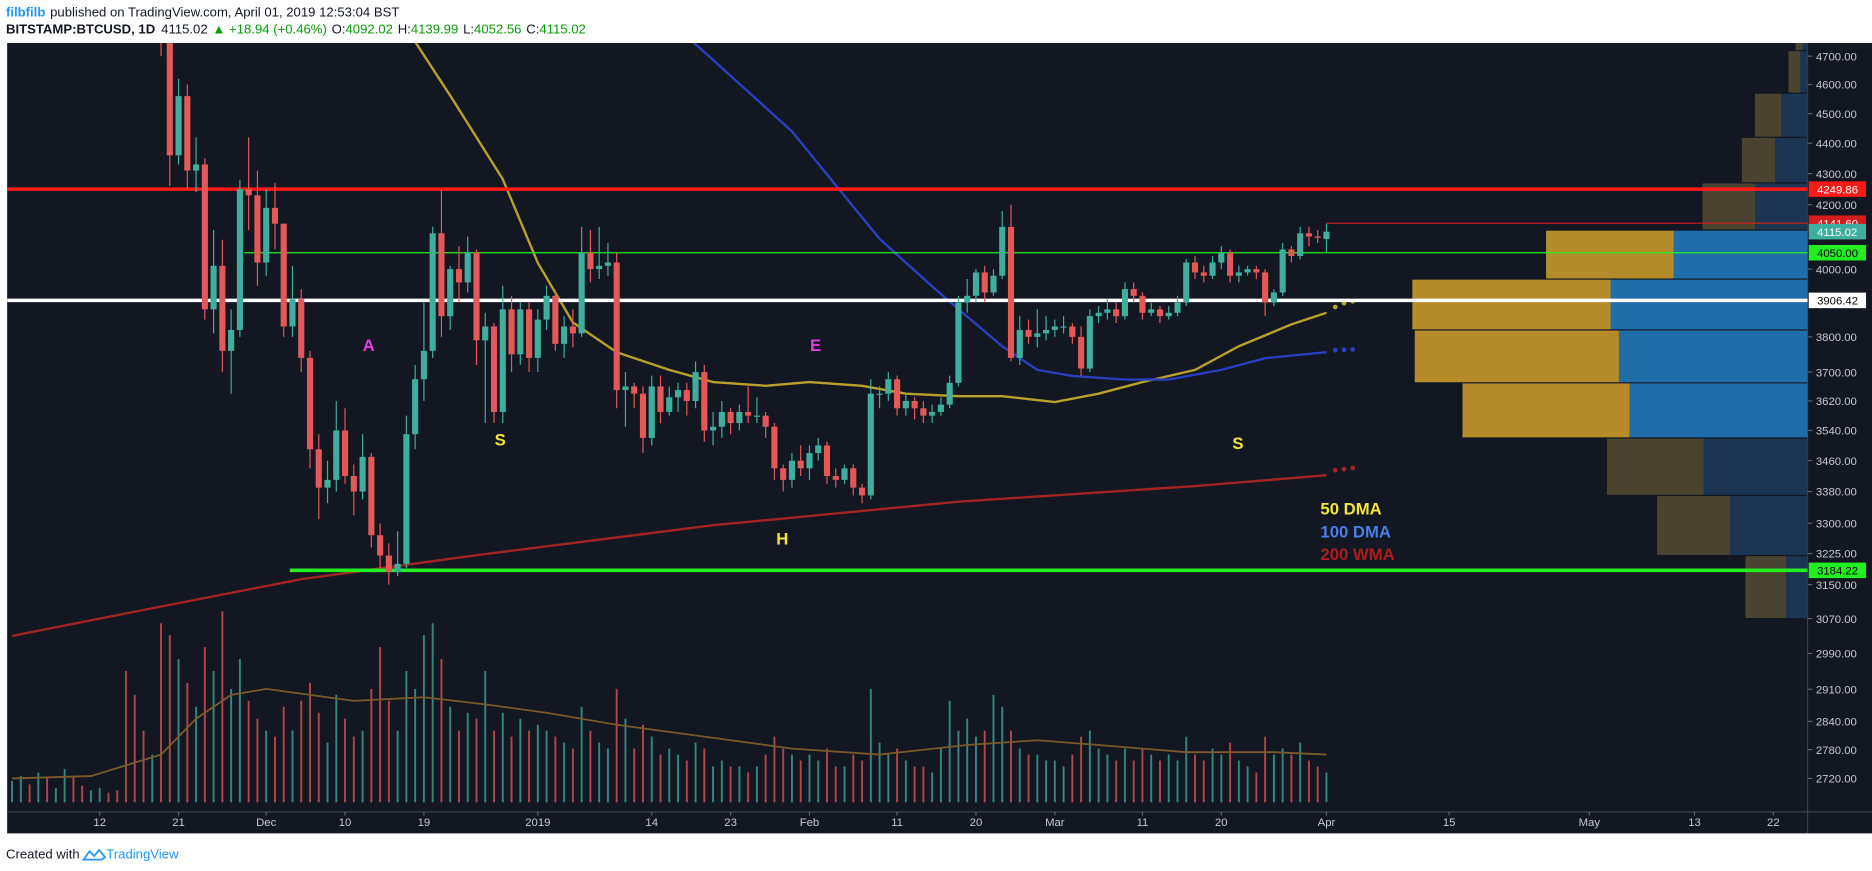 This screenshot has width=1872, height=871. I want to click on x-tick-label: 13, so click(1694, 823).